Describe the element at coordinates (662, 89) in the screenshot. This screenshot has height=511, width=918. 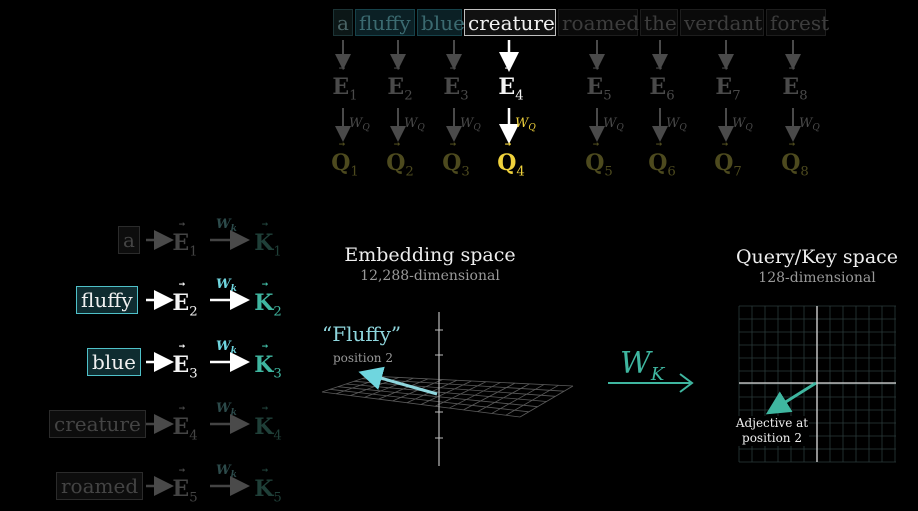
I see `embedding-vector-6: ⃗E6` at that location.